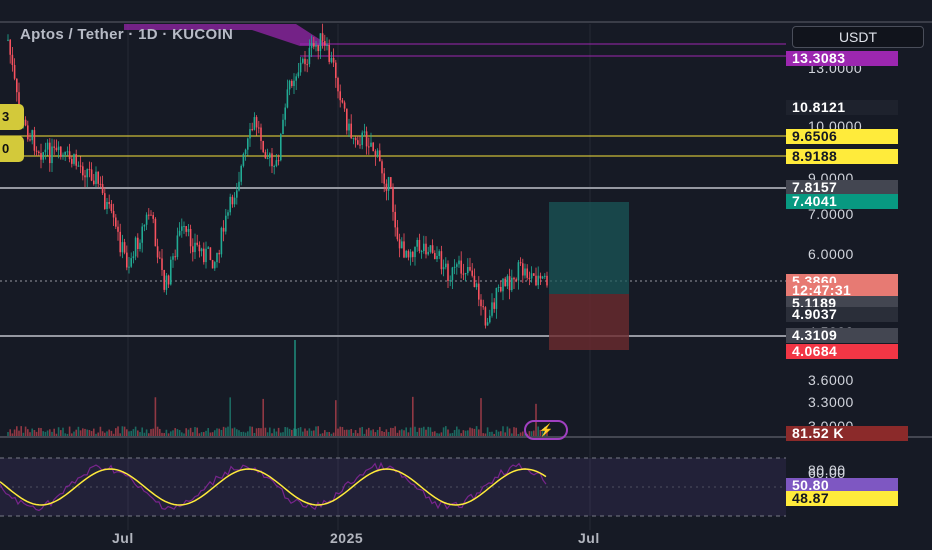  What do you see at coordinates (546, 430) in the screenshot?
I see `tradingview-logo-icon: ⚡` at bounding box center [546, 430].